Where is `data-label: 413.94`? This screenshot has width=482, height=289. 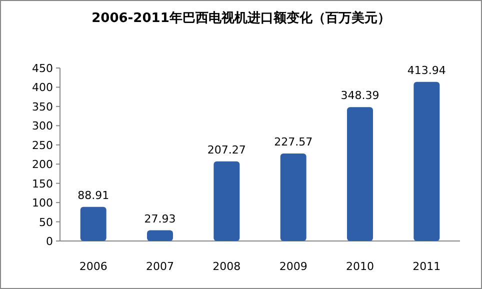
data-label: 413.94 is located at coordinates (426, 70).